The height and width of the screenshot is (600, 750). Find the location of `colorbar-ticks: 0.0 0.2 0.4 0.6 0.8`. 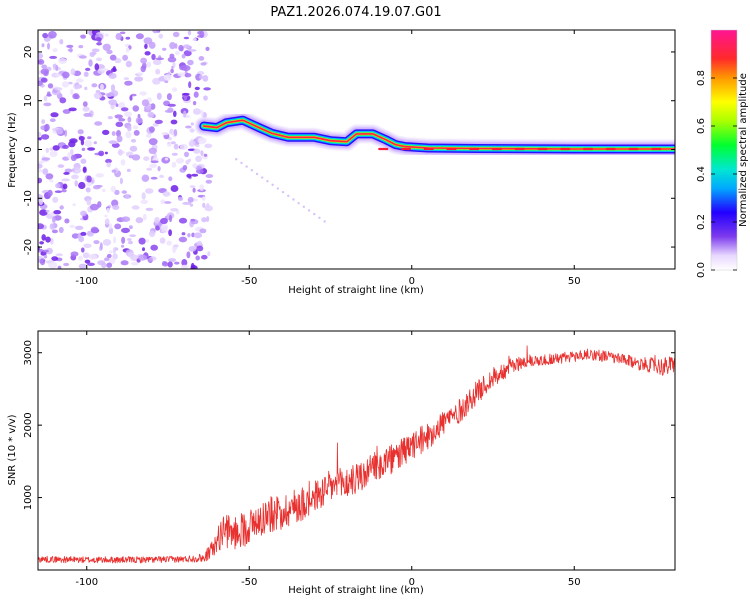

colorbar-ticks: 0.0 0.2 0.4 0.6 0.8 is located at coordinates (716, 174).